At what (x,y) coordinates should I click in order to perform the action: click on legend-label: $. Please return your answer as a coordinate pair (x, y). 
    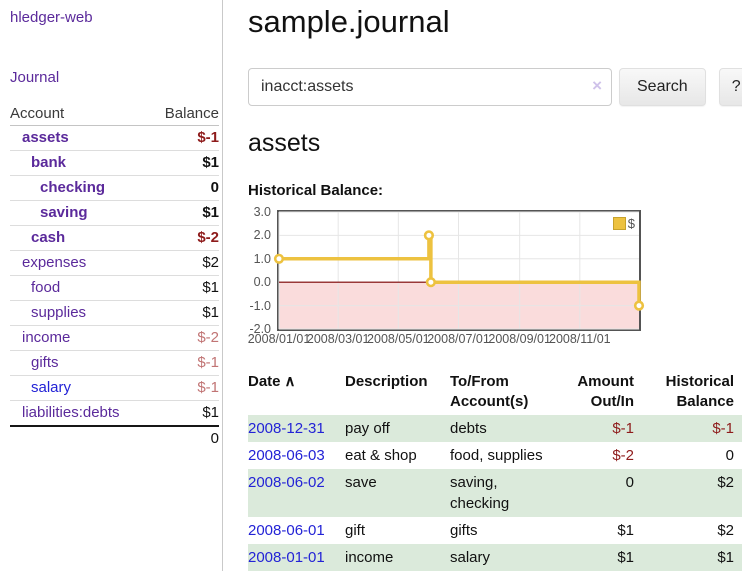
    Looking at the image, I should click on (631, 223).